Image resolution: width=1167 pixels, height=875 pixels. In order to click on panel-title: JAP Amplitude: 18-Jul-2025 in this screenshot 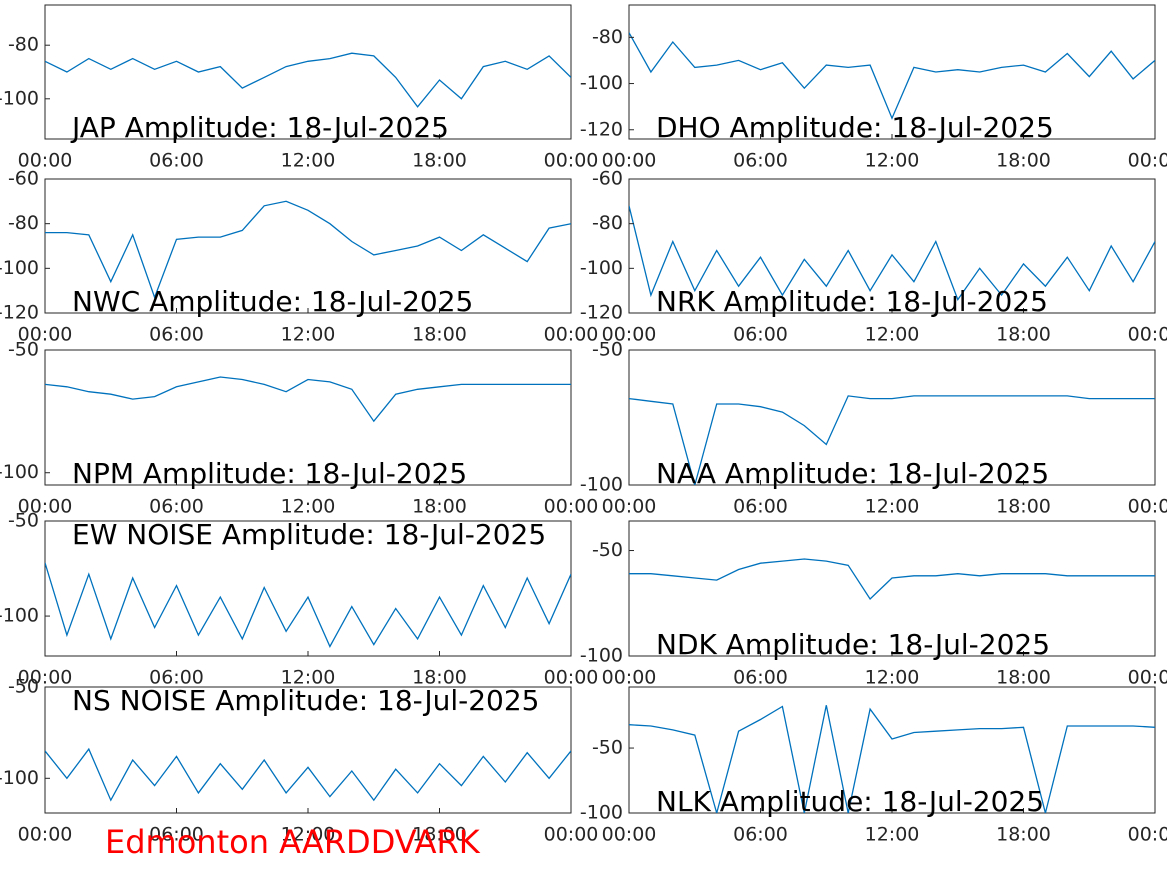, I will do `click(259, 127)`.